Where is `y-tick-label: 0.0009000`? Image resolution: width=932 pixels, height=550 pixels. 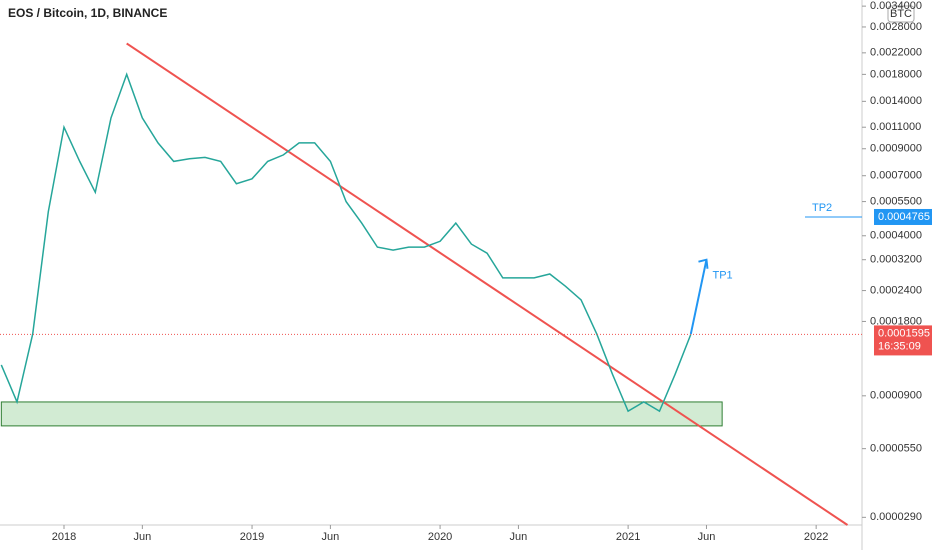
y-tick-label: 0.0009000 is located at coordinates (896, 149).